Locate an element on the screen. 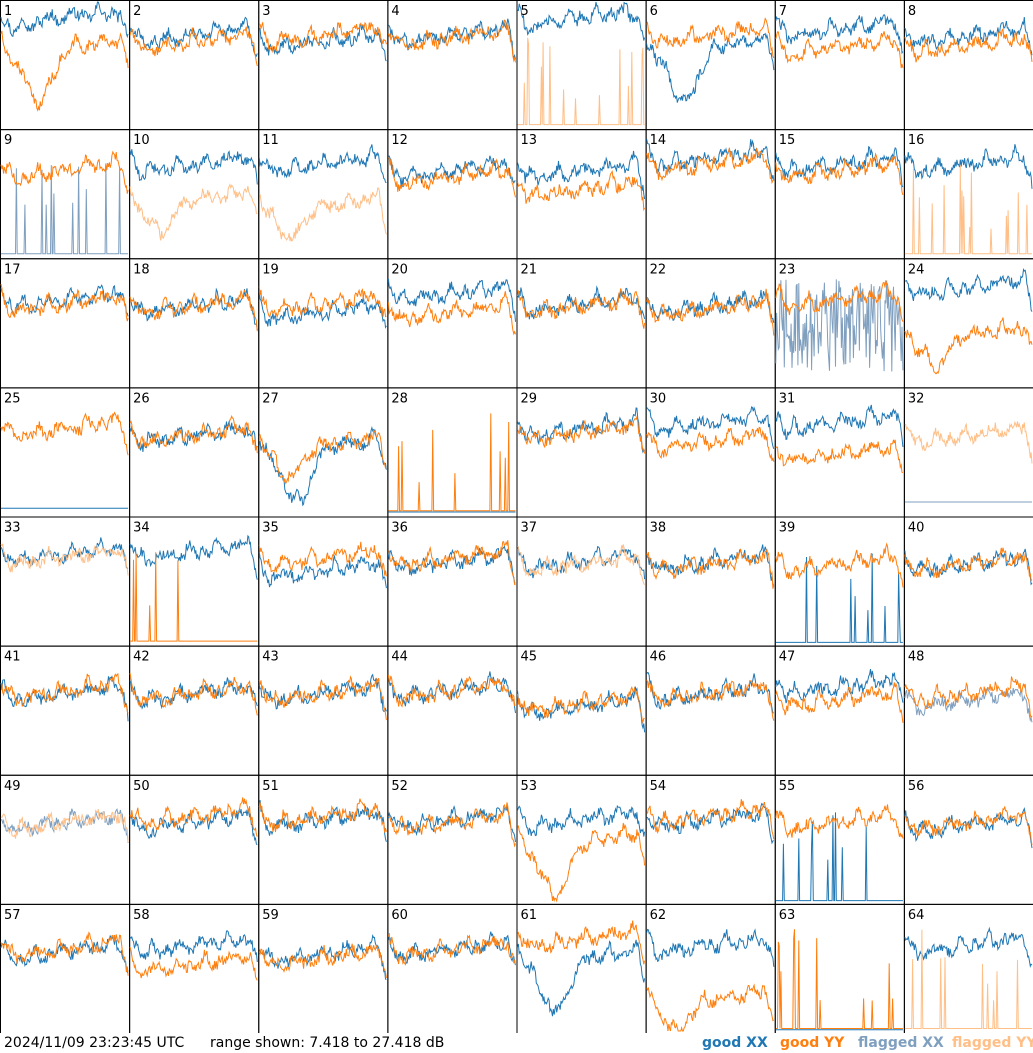 The height and width of the screenshot is (1053, 1033). panel-5: 5 is located at coordinates (581, 65).